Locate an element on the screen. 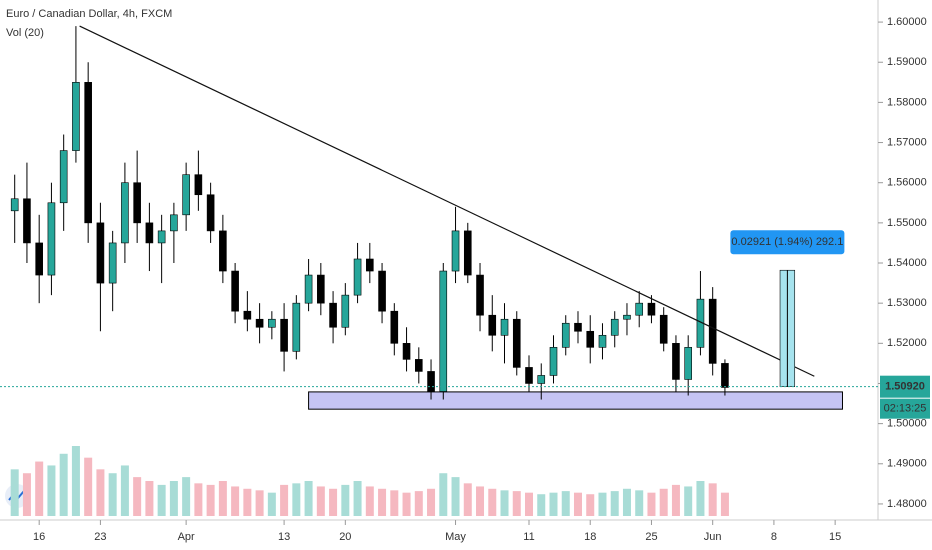 Image resolution: width=932 pixels, height=550 pixels. x-tick-label: 11 is located at coordinates (528, 537).